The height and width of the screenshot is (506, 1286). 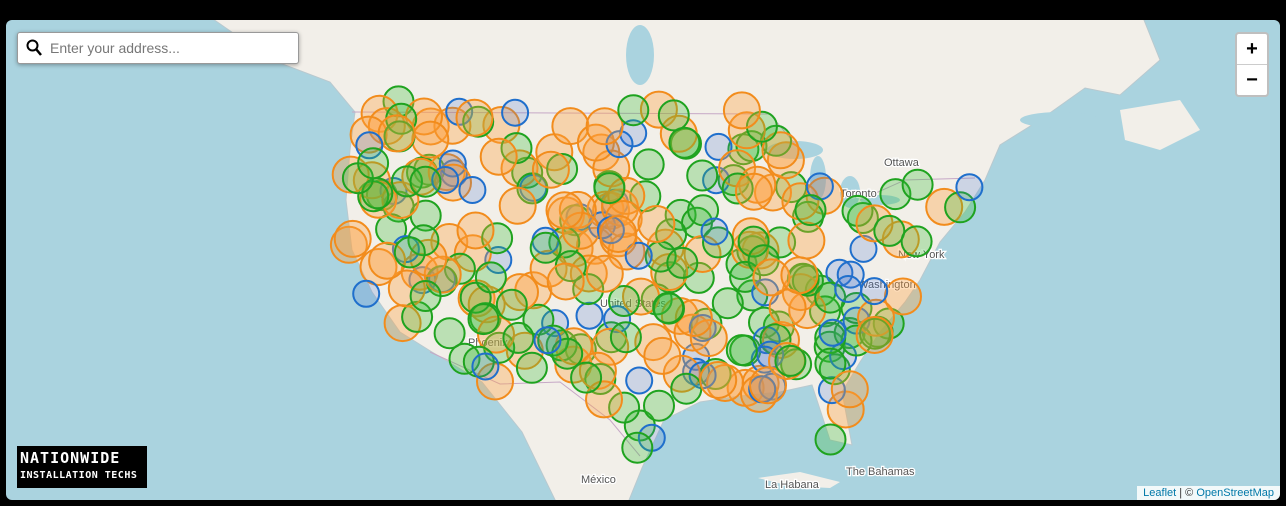 I want to click on zoom-out: −, so click(x=1252, y=79).